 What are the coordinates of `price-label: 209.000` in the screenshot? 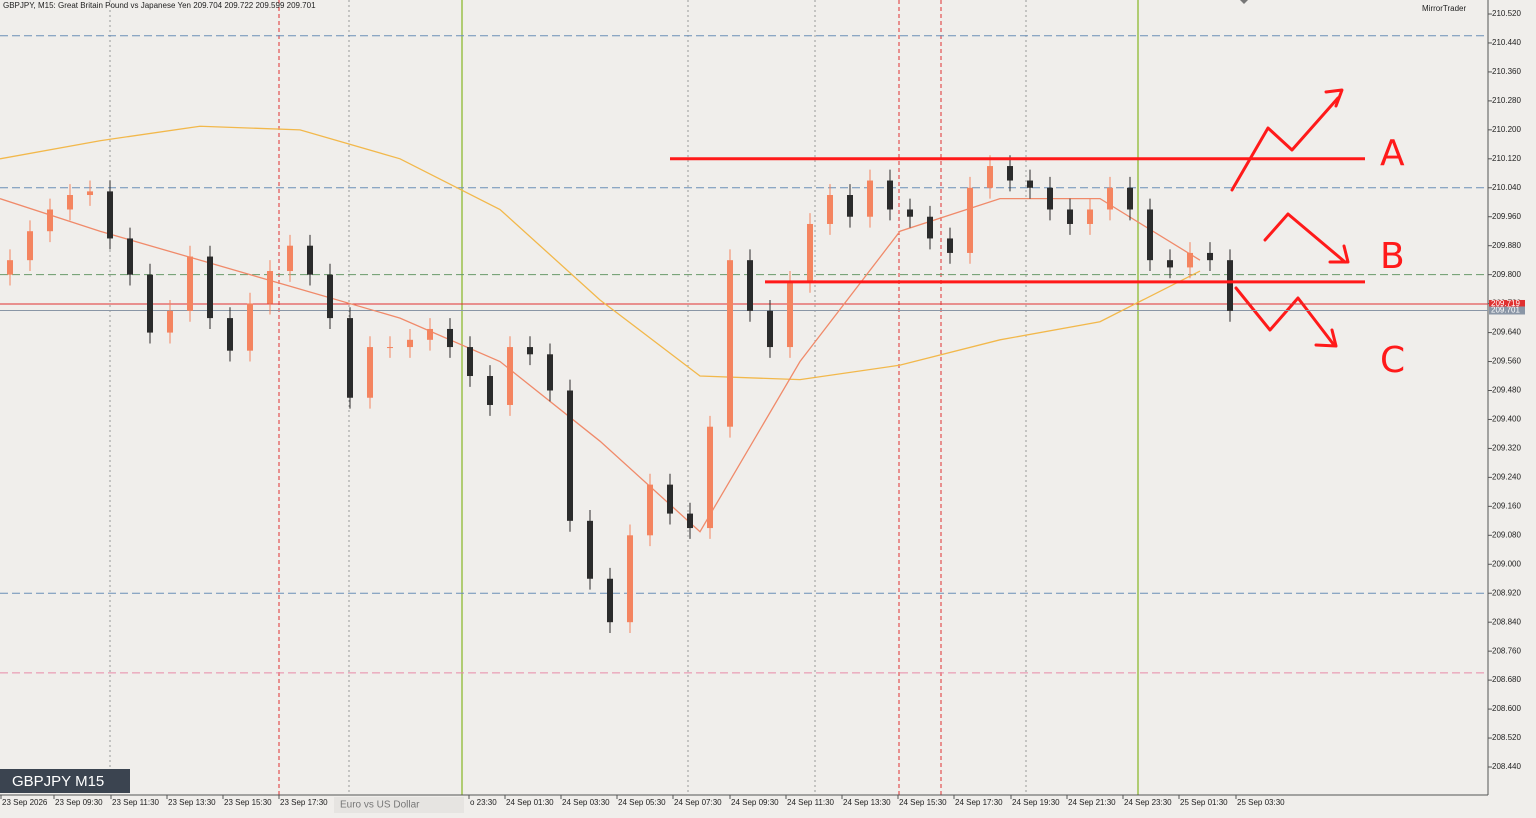 It's located at (1506, 563).